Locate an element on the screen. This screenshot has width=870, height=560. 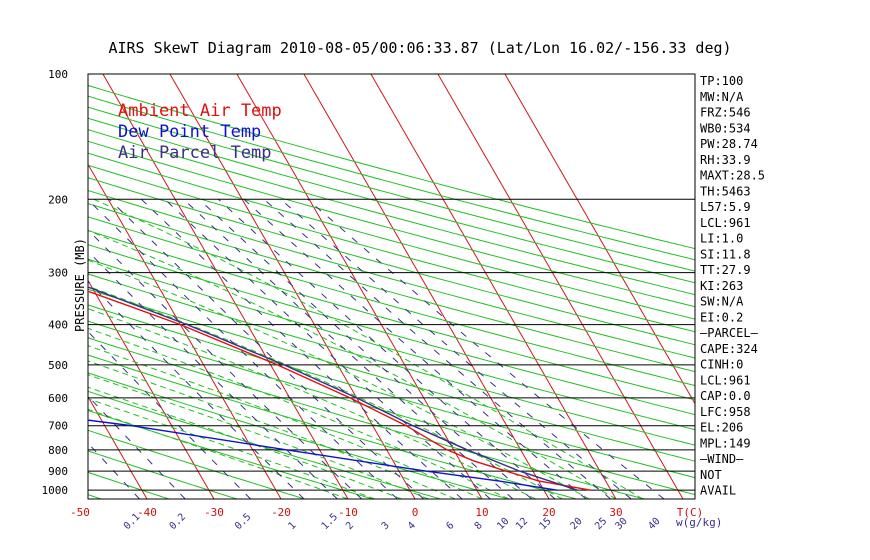
index-value: RH:33.9 is located at coordinates (725, 160).